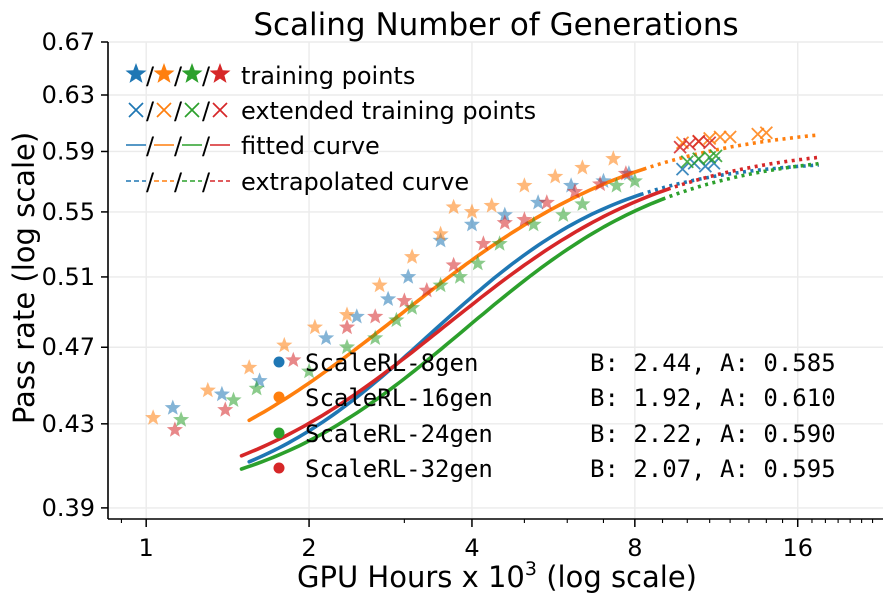  What do you see at coordinates (310, 146) in the screenshot?
I see `legend-label: fitted curve` at bounding box center [310, 146].